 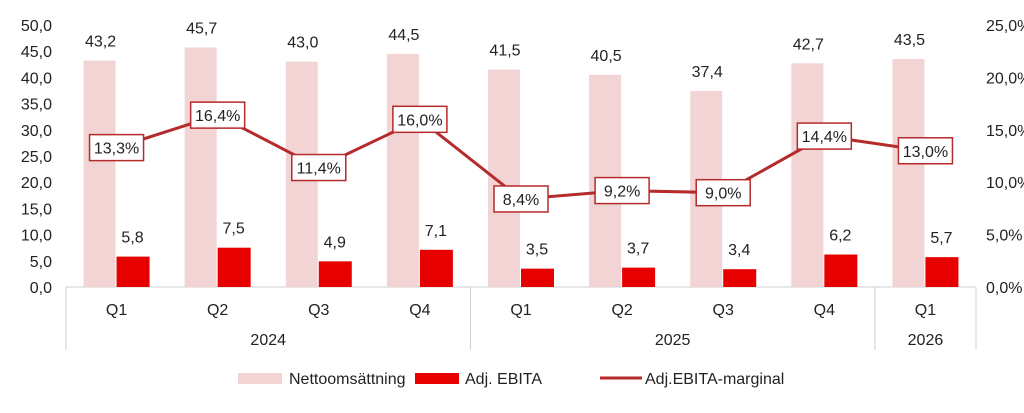 What do you see at coordinates (201, 29) in the screenshot?
I see `bar-label-nettoomsattning: 45,7` at bounding box center [201, 29].